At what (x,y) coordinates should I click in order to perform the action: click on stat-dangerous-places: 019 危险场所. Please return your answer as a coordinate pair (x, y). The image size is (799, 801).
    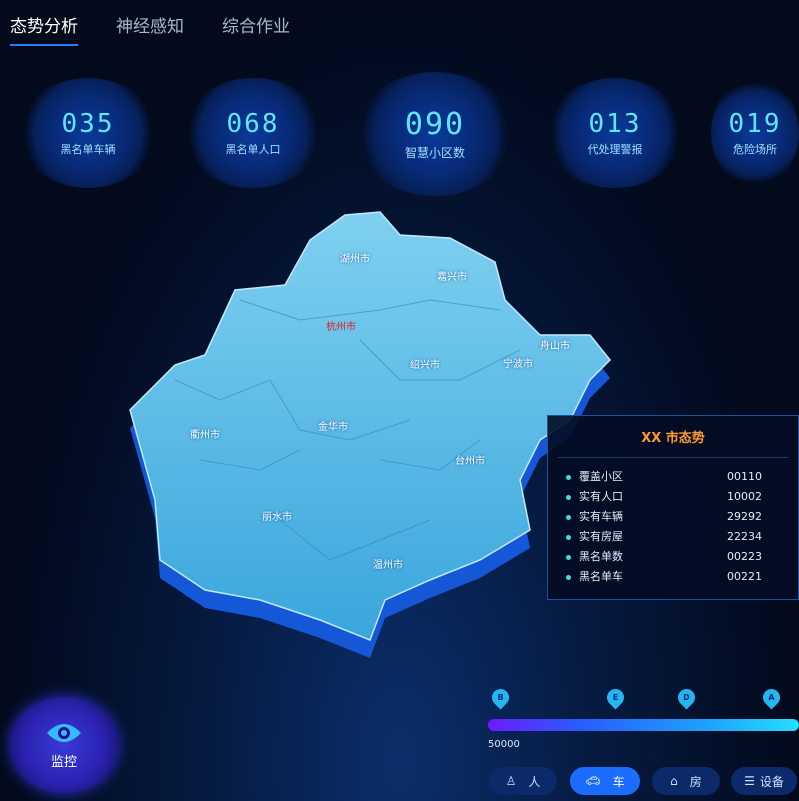
    Looking at the image, I should click on (755, 133).